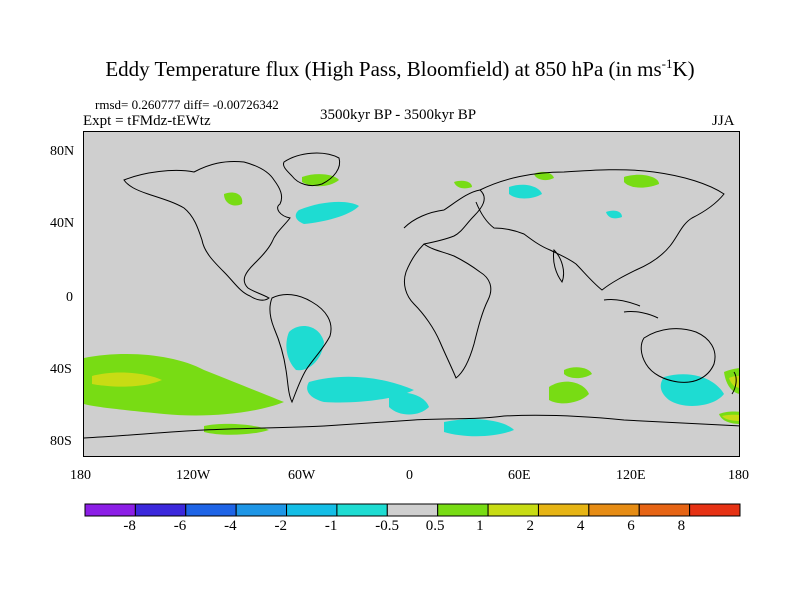 The image size is (800, 600). I want to click on patch-scandinavia-green, so click(463, 184).